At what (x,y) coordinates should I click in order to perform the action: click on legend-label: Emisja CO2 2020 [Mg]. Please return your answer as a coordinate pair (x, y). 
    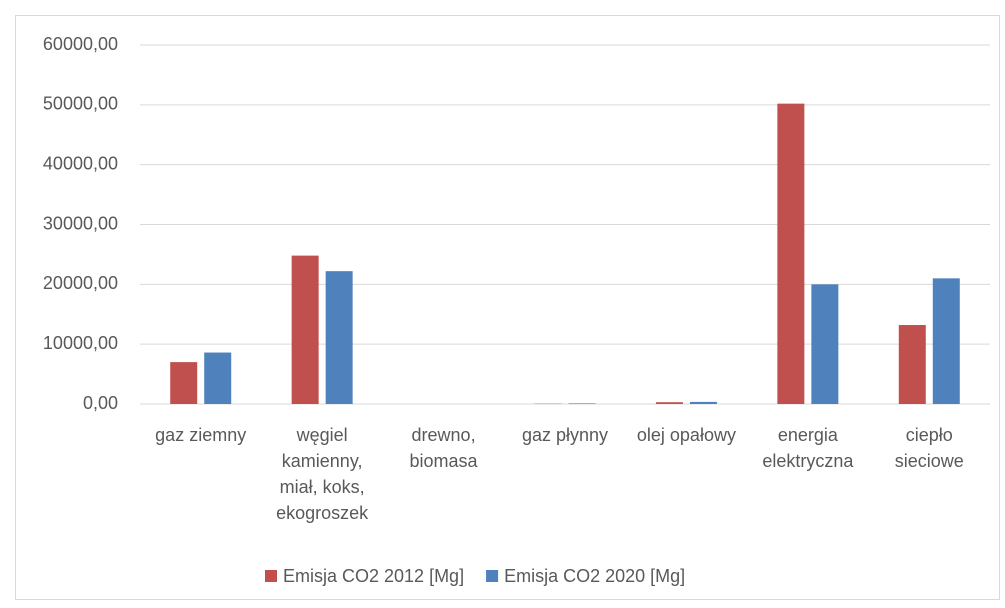
    Looking at the image, I should click on (594, 576).